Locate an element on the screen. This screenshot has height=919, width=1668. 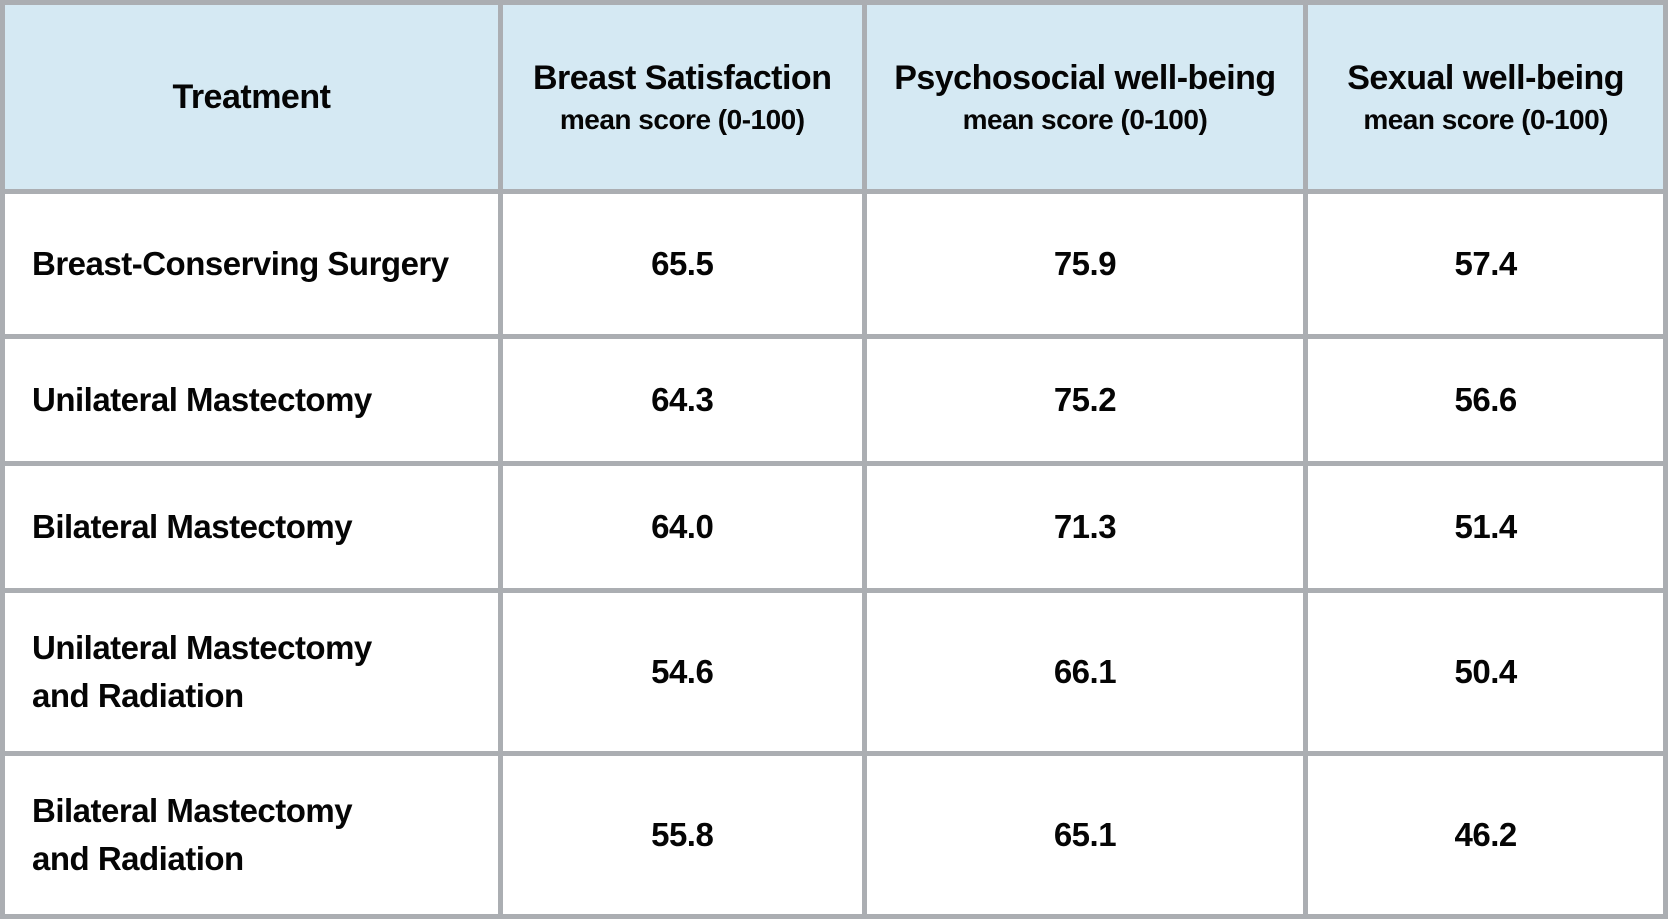
value-cell: 66.1 is located at coordinates (1085, 672).